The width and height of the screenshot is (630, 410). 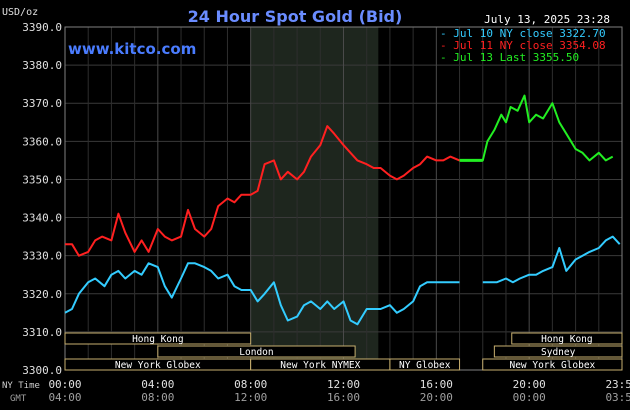 I want to click on ny-time-row-label: NY Time, so click(x=21, y=386).